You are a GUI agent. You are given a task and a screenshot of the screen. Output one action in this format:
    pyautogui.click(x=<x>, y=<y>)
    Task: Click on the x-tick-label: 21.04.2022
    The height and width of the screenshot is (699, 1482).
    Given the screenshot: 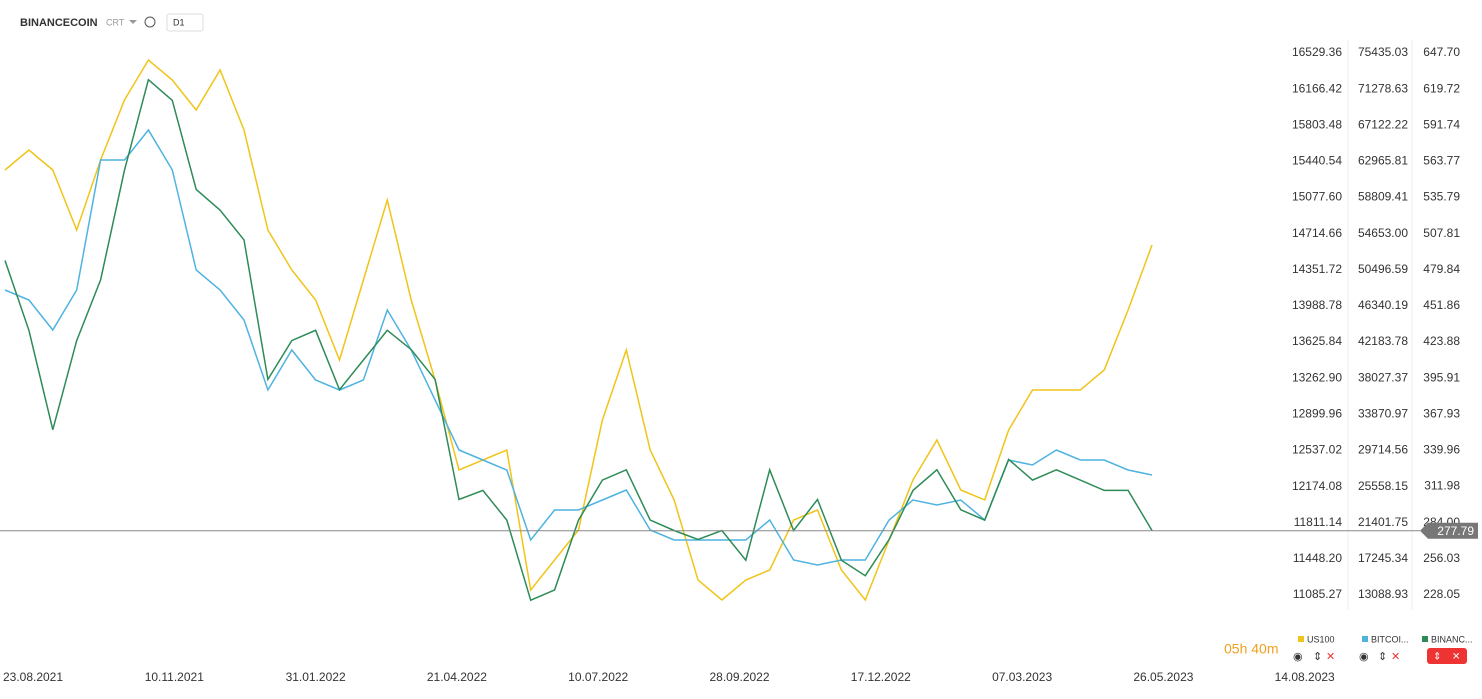 What is the action you would take?
    pyautogui.click(x=457, y=677)
    